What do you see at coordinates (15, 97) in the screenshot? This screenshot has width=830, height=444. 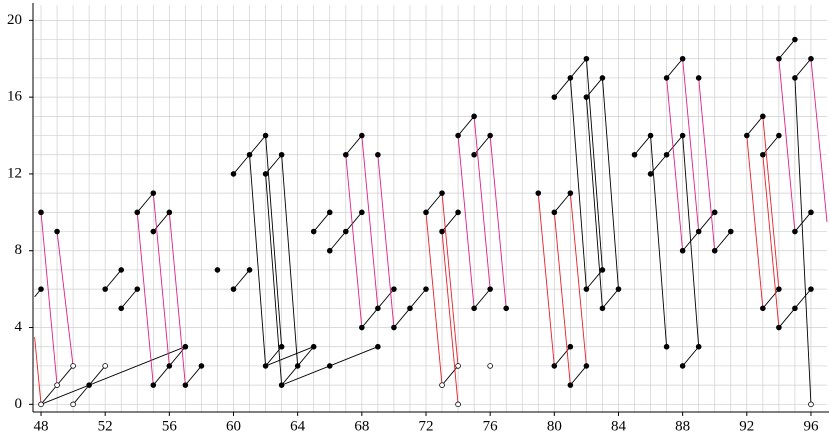 I see `y-tick-label: 16` at bounding box center [15, 97].